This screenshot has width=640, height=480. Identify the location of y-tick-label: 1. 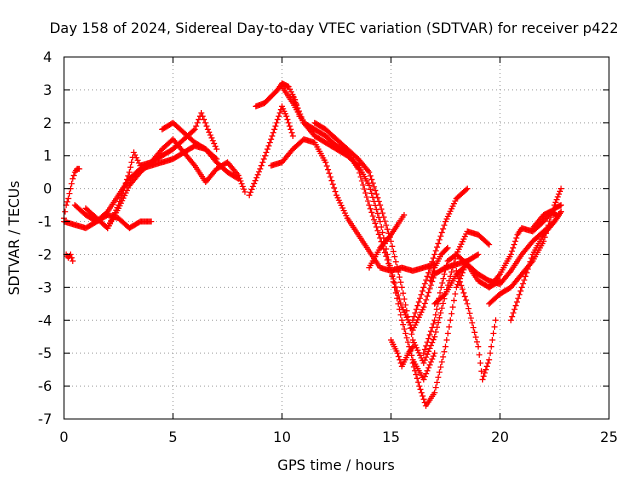
(47, 157).